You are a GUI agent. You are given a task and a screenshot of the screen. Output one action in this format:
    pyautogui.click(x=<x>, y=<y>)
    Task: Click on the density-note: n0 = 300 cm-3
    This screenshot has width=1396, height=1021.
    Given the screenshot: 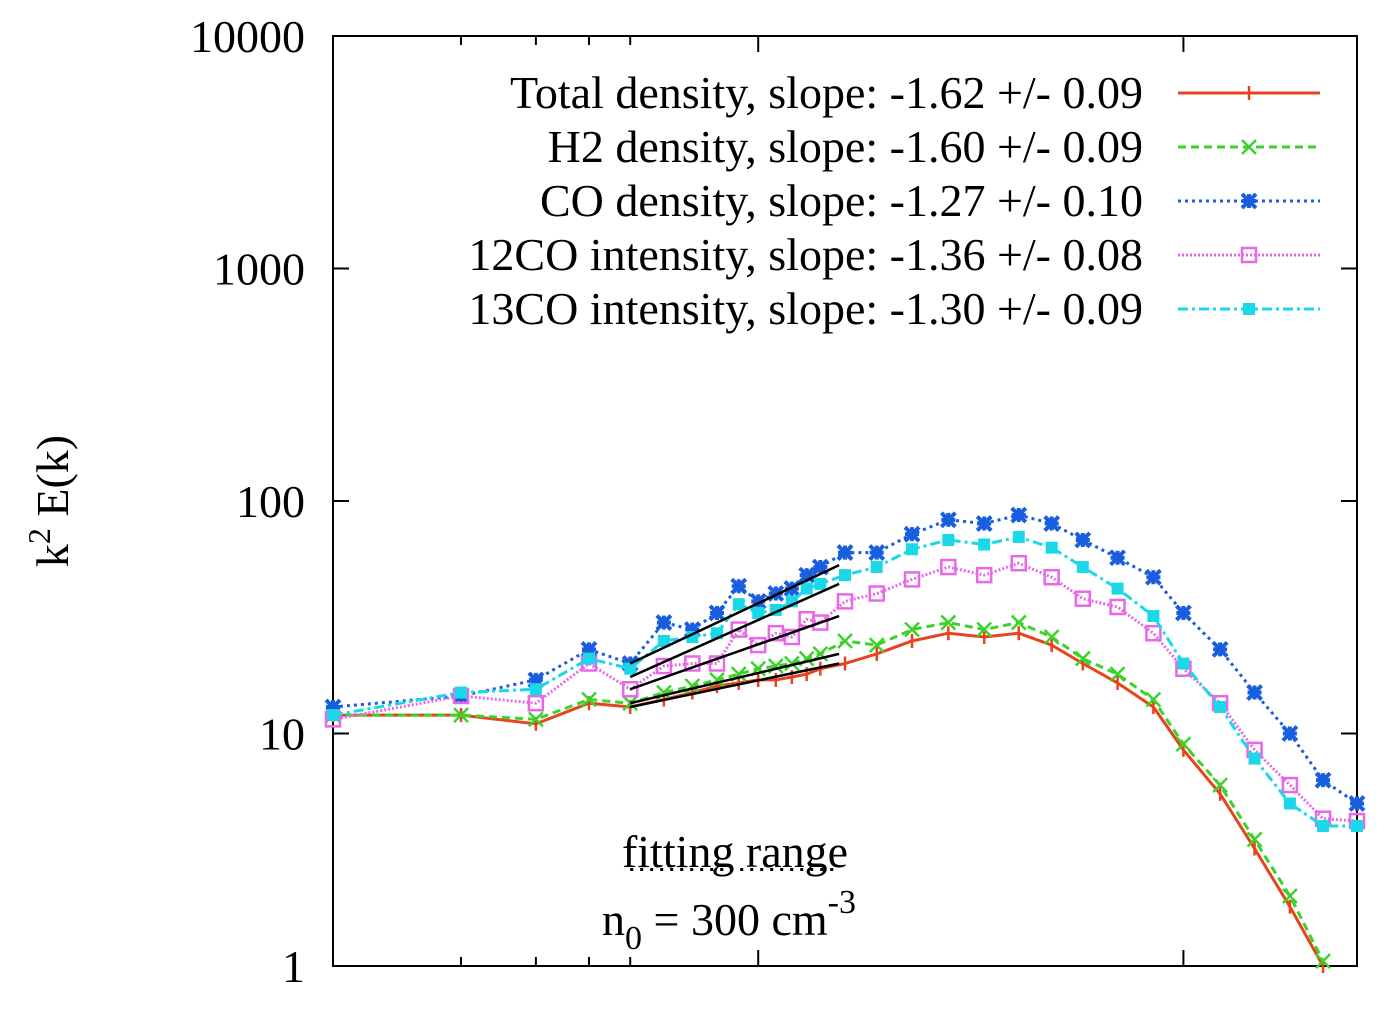 What is the action you would take?
    pyautogui.click(x=729, y=920)
    